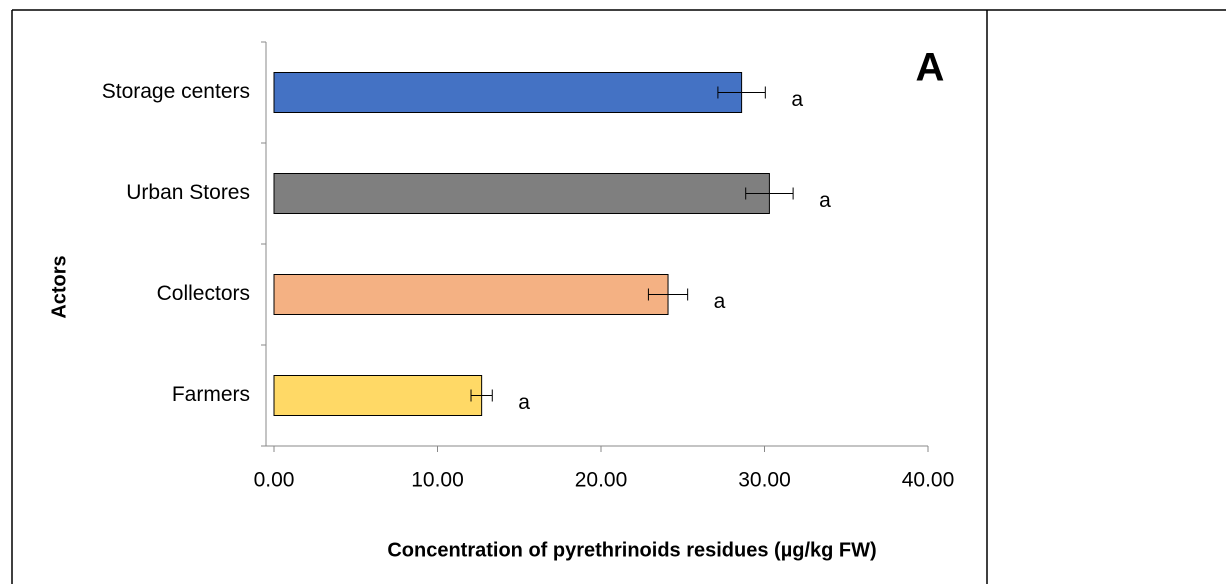  Describe the element at coordinates (211, 394) in the screenshot. I see `y-tick-label: Farmers` at that location.